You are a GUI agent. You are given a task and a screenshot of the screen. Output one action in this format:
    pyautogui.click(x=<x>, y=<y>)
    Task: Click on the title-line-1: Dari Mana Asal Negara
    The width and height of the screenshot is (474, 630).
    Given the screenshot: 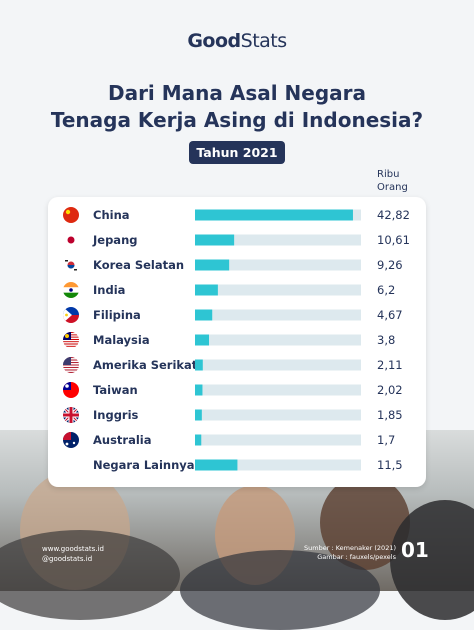 What is the action you would take?
    pyautogui.click(x=237, y=93)
    